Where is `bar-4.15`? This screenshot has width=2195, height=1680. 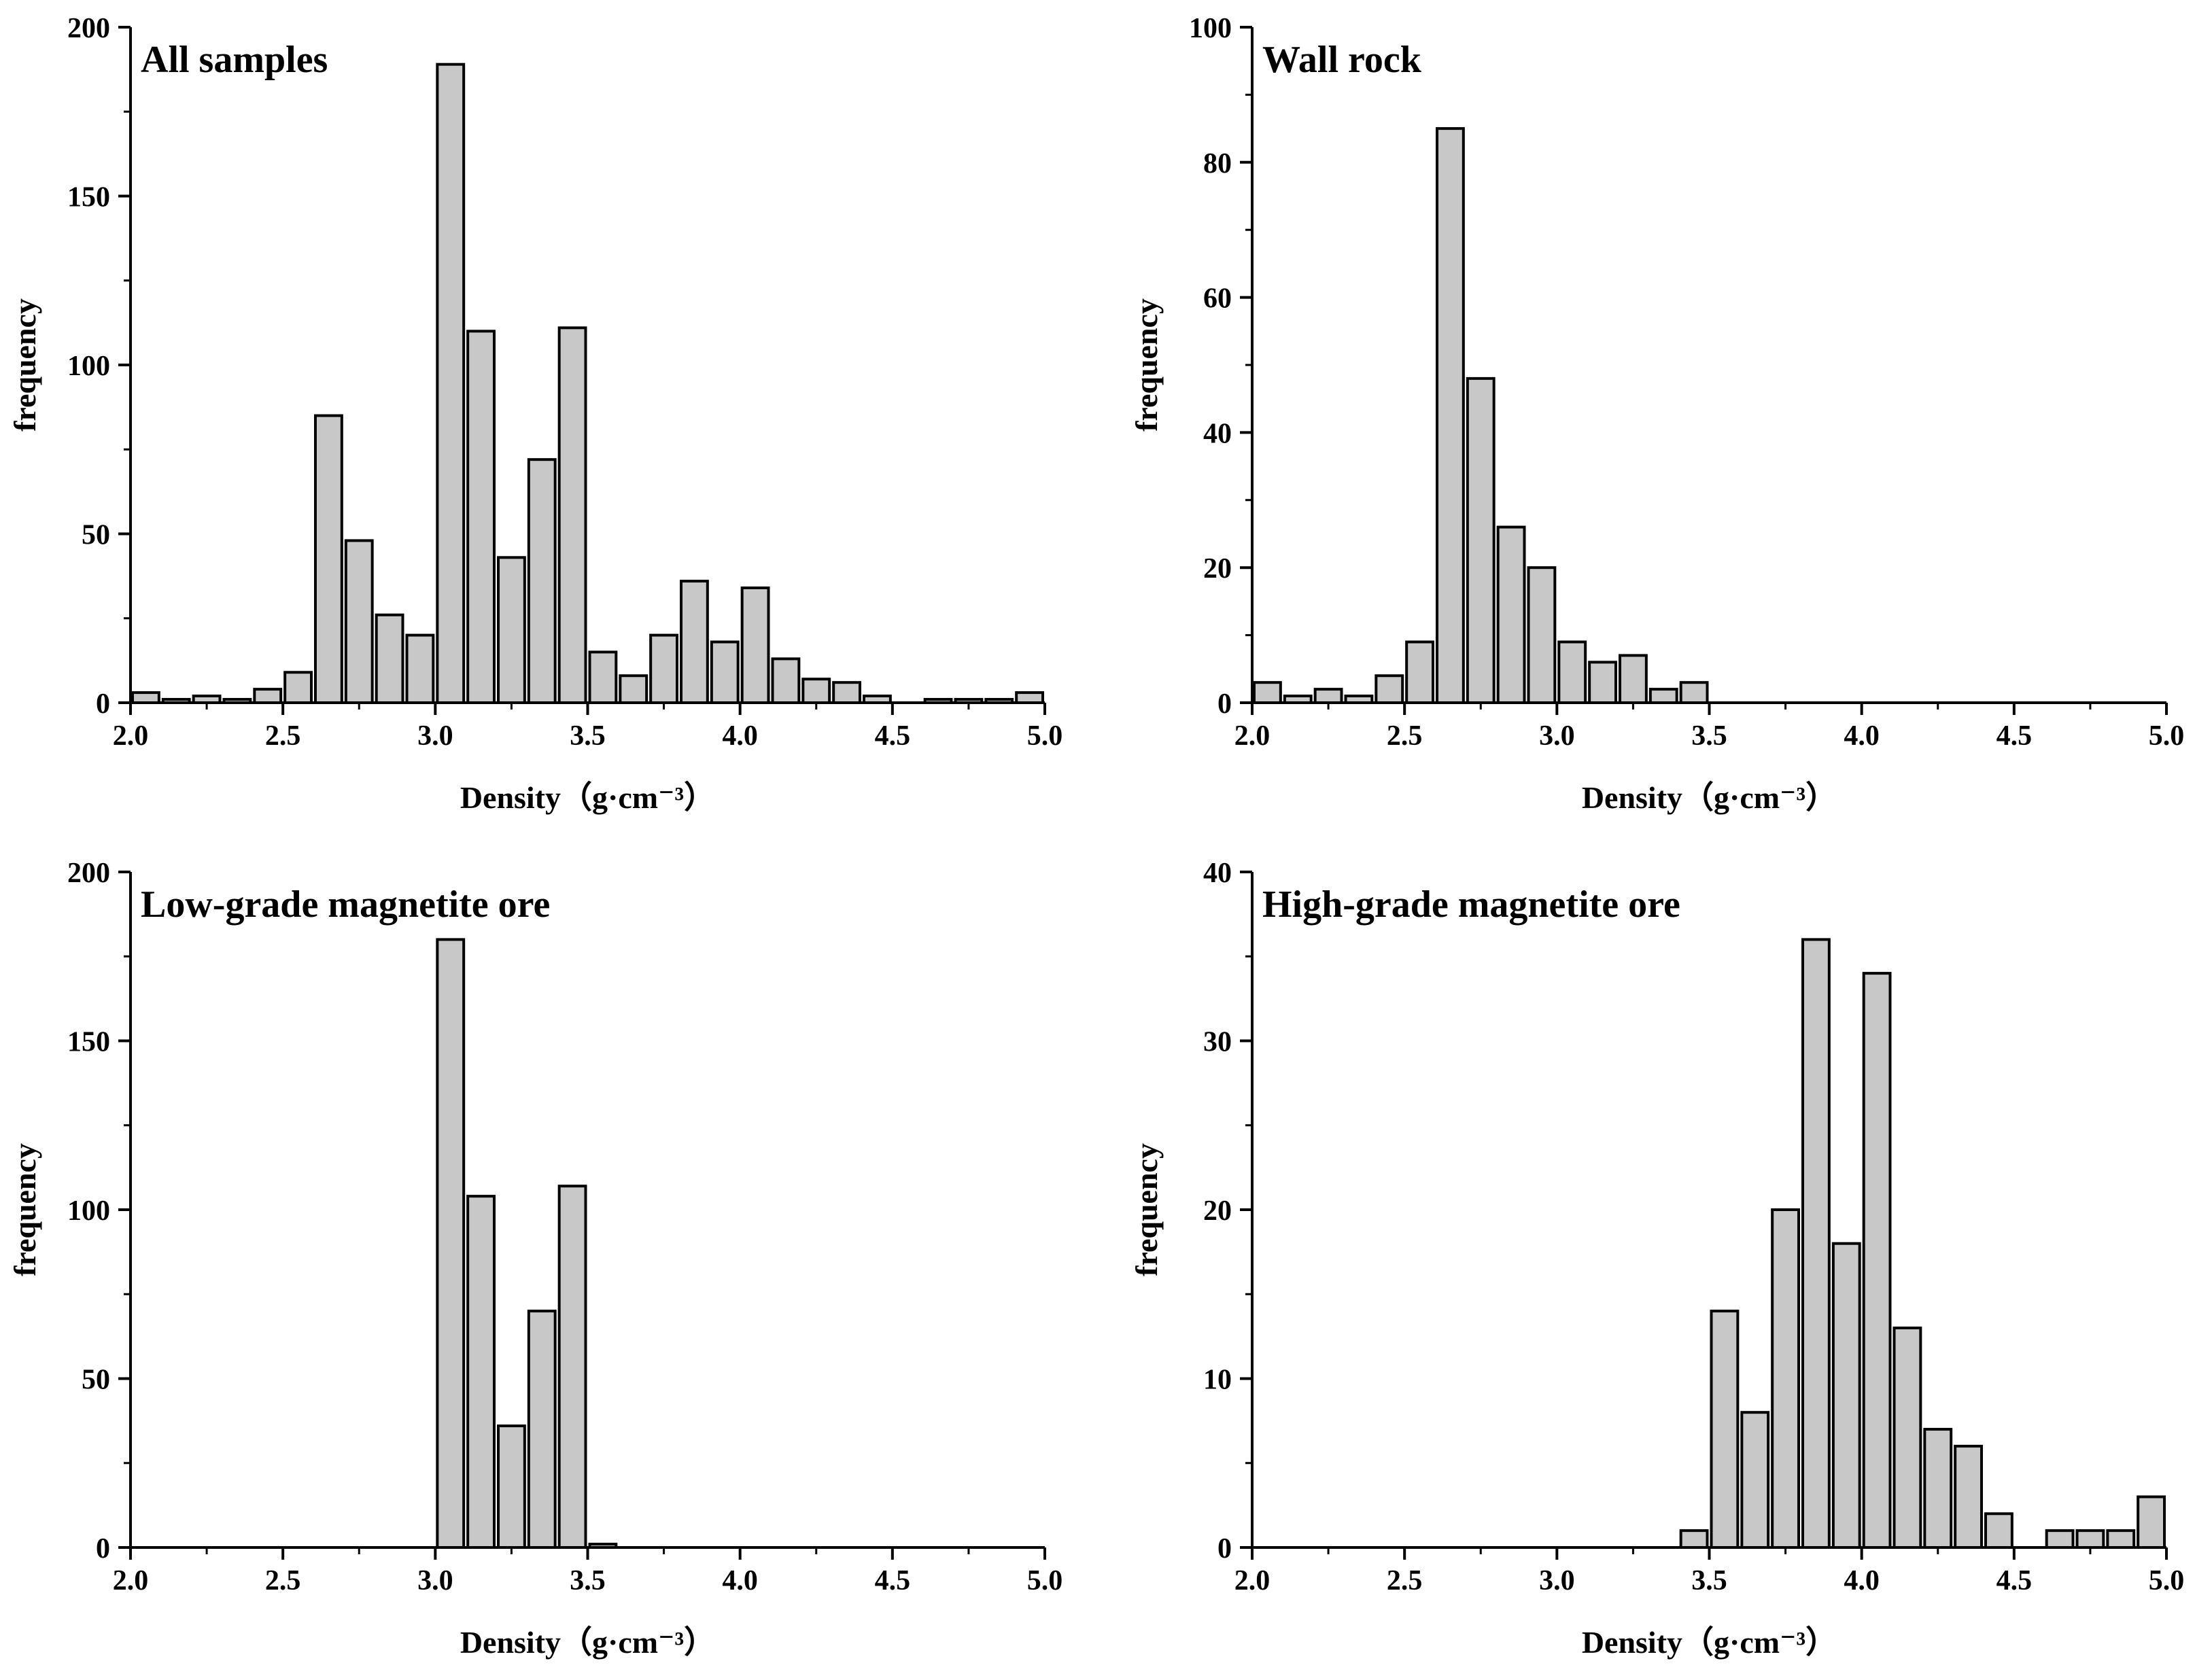 bar-4.15 is located at coordinates (786, 681).